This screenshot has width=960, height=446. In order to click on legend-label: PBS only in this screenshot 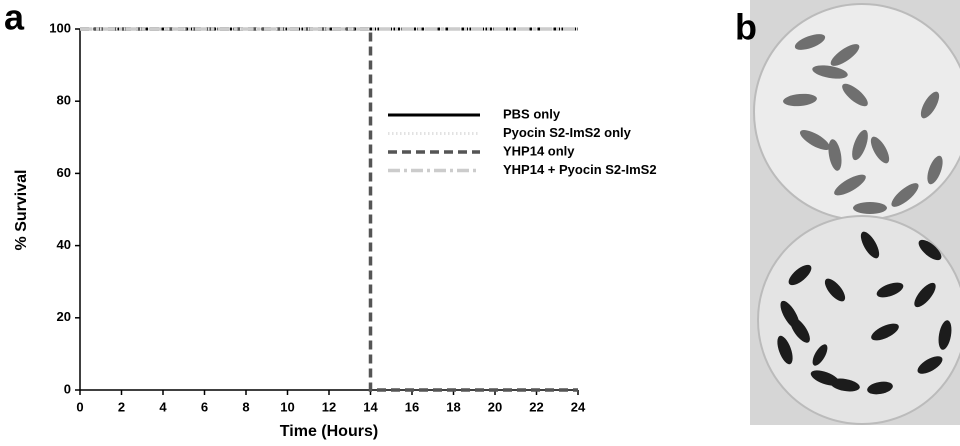, I will do `click(532, 113)`.